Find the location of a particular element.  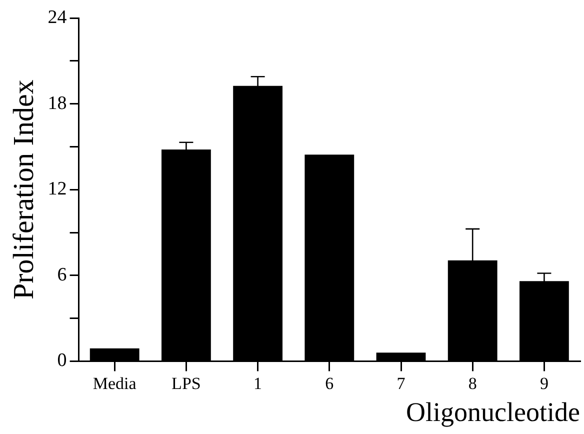

y-tick-label: 6 is located at coordinates (62, 275).